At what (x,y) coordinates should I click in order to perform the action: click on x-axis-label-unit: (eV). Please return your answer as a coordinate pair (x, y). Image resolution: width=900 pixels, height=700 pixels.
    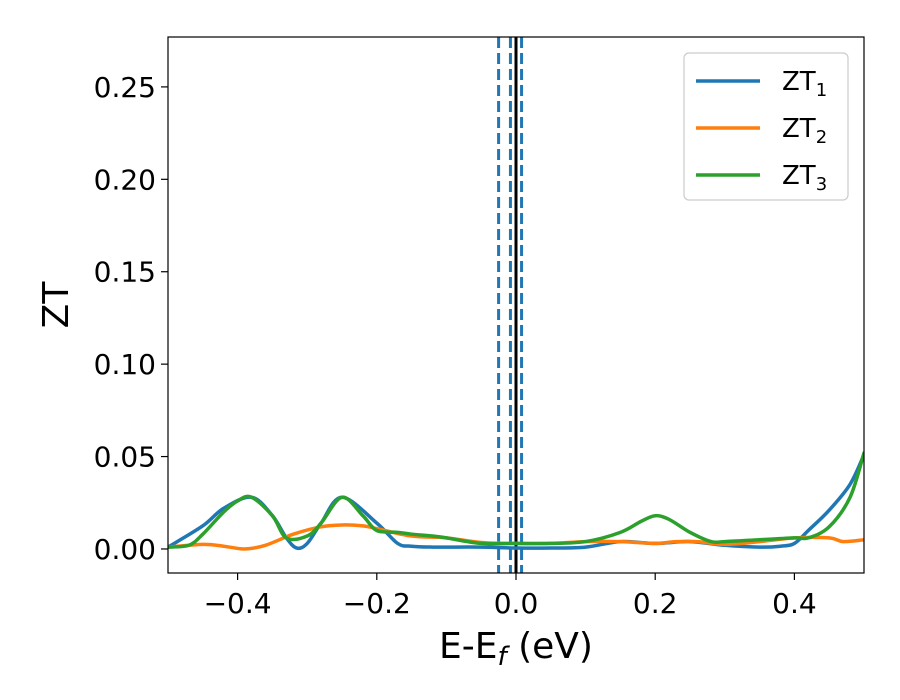
    Looking at the image, I should click on (550, 646).